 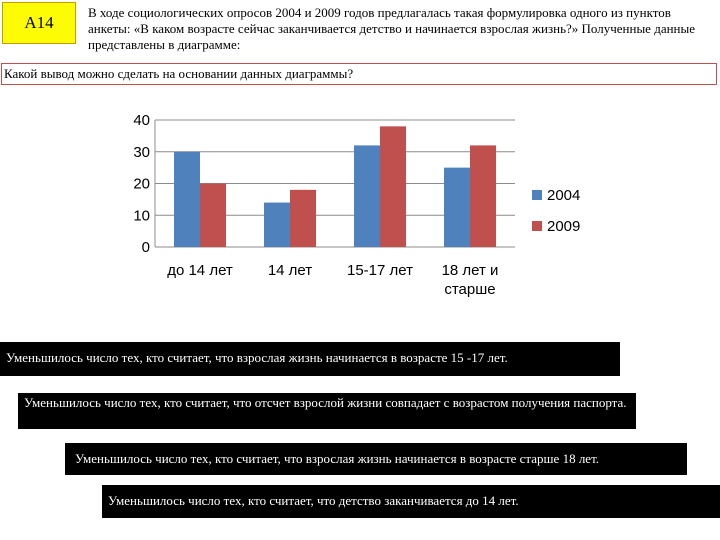 I want to click on legend-label-2004: 2004, so click(x=563, y=195).